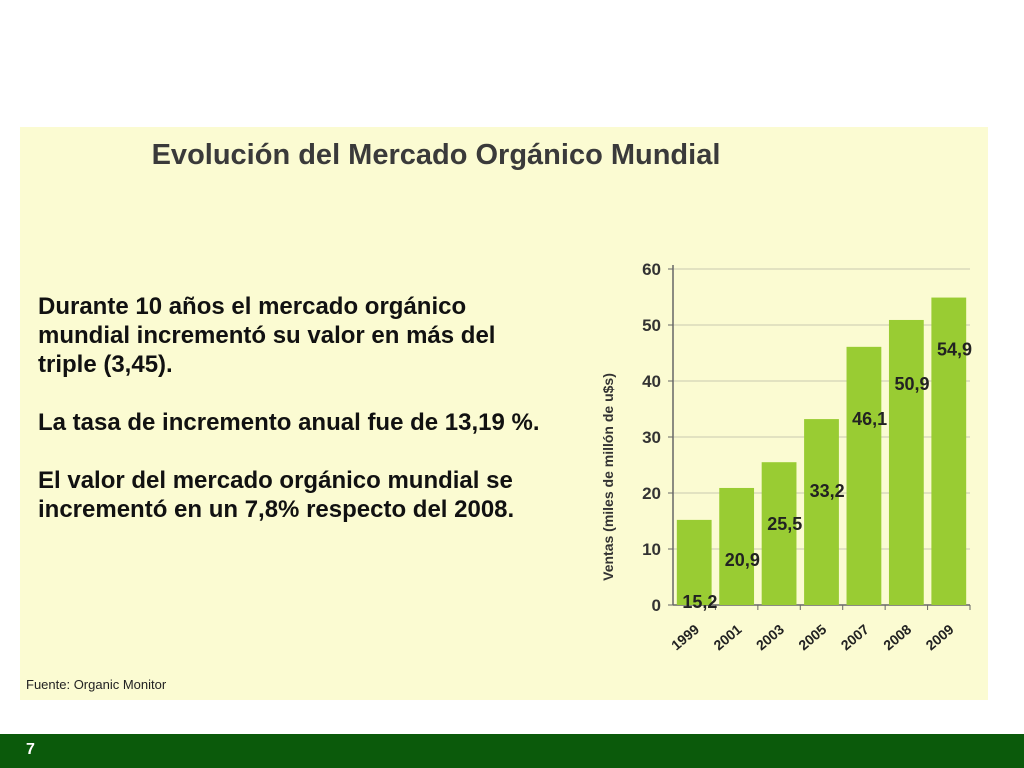 This screenshot has height=768, width=1024. What do you see at coordinates (727, 637) in the screenshot?
I see `x-tick-label: 2001` at bounding box center [727, 637].